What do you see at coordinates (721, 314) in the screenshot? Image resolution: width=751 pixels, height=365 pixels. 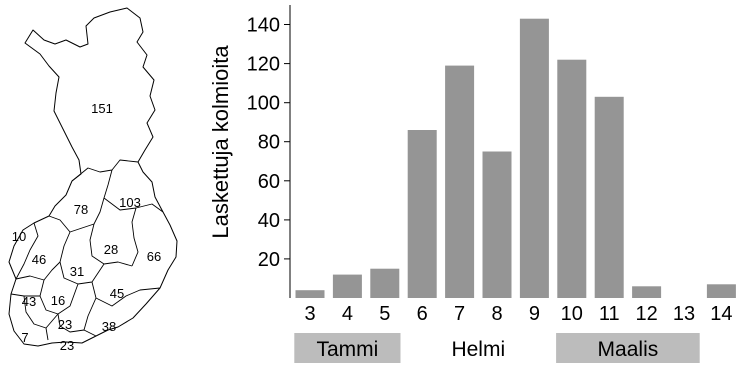 I see `x-tick-label-14: 14` at bounding box center [721, 314].